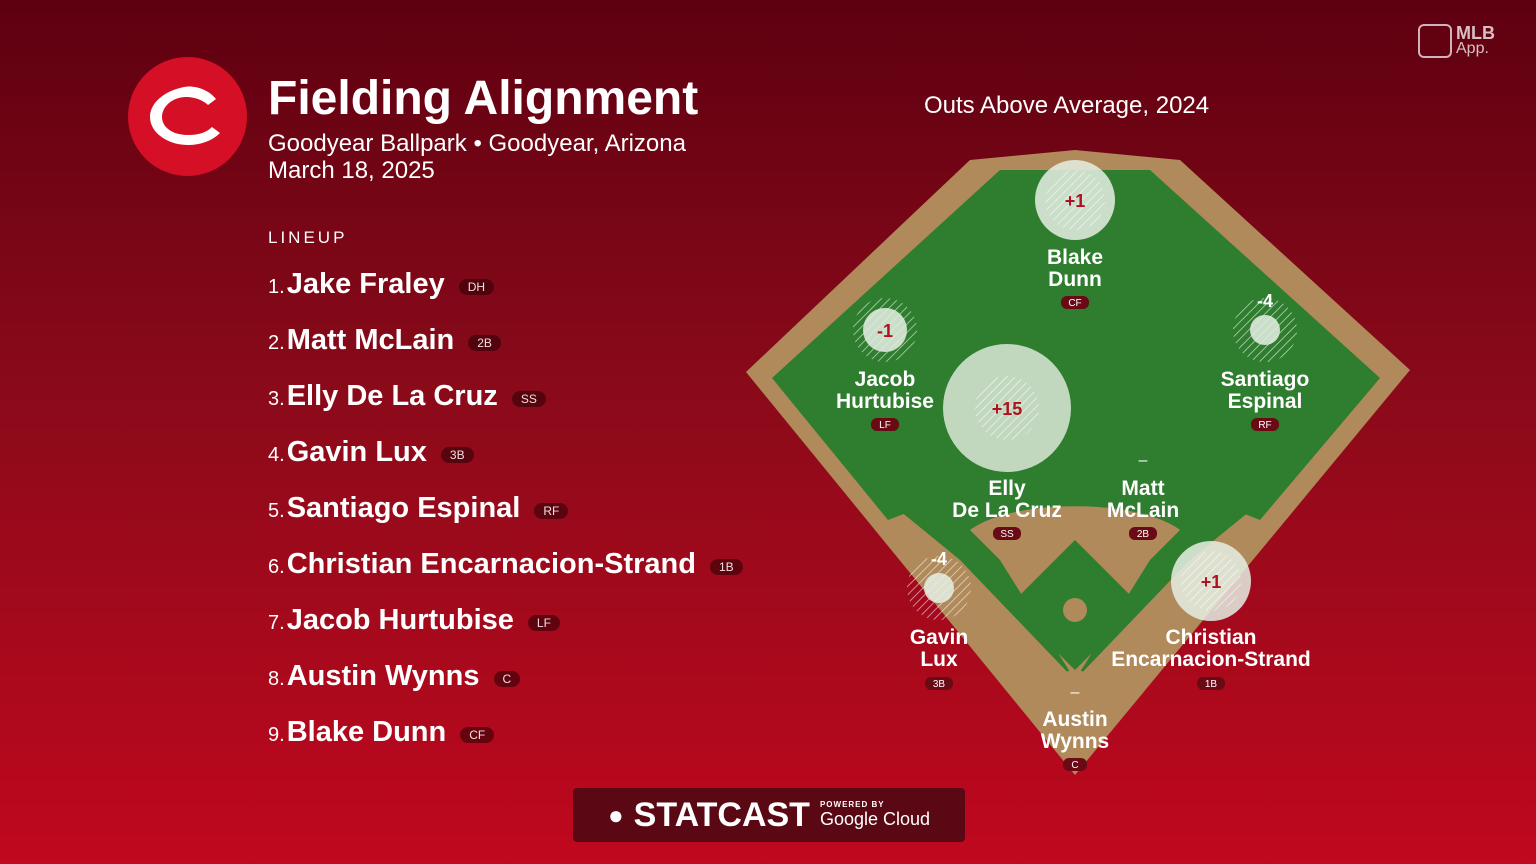 The width and height of the screenshot is (1536, 864). What do you see at coordinates (1075, 610) in the screenshot?
I see `pitchers-mound` at bounding box center [1075, 610].